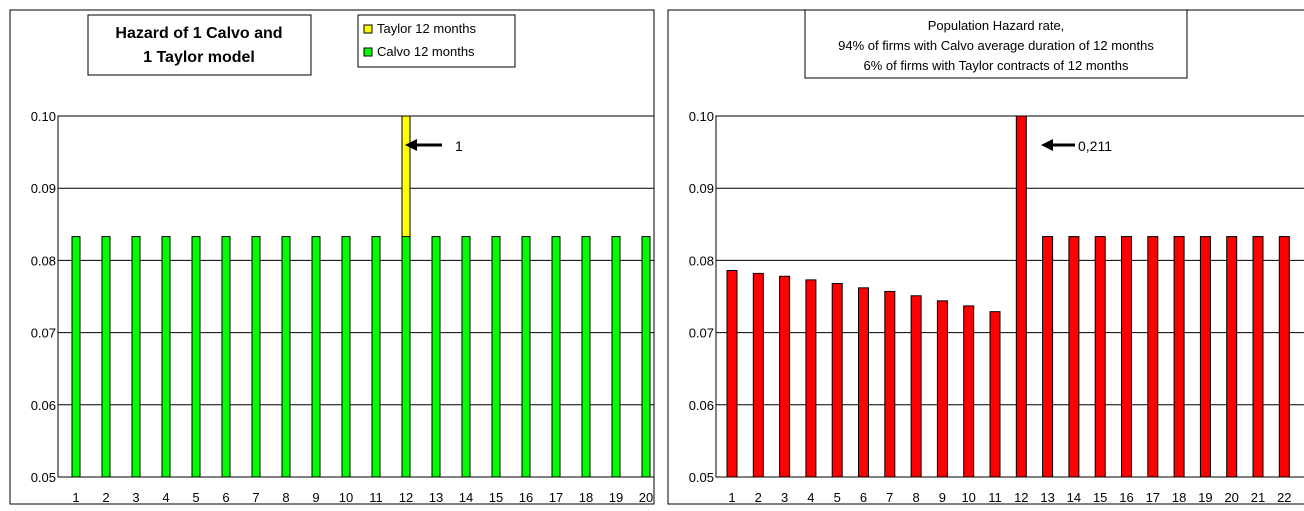 The width and height of the screenshot is (1304, 511). Describe the element at coordinates (199, 57) in the screenshot. I see `chart-title-line-2: 1 Taylor model` at that location.